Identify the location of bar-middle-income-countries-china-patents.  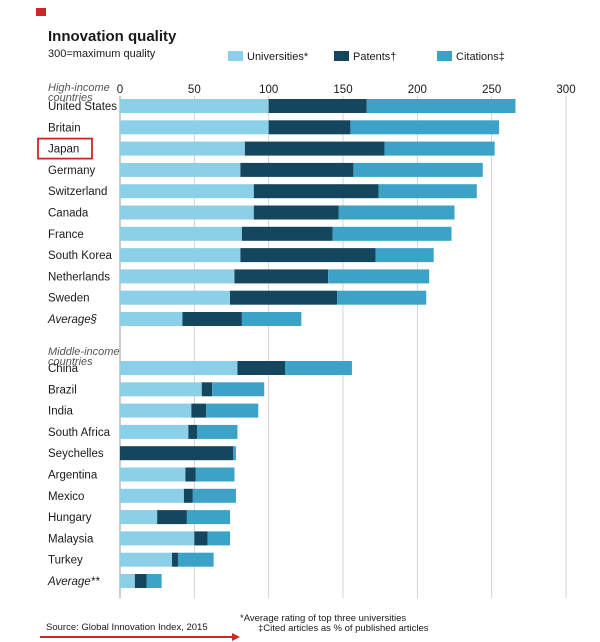
(261, 368).